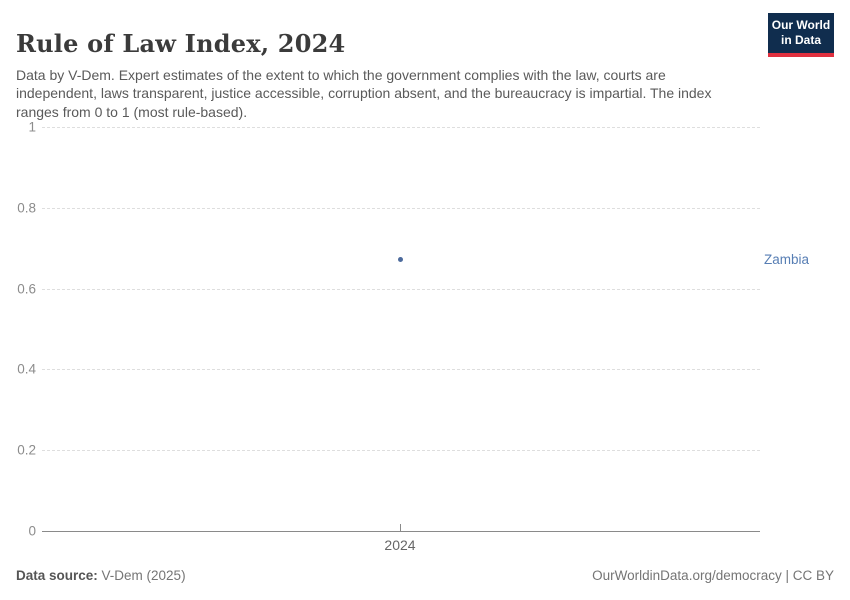 The height and width of the screenshot is (600, 850). I want to click on y-tick-label: 0.2, so click(26, 450).